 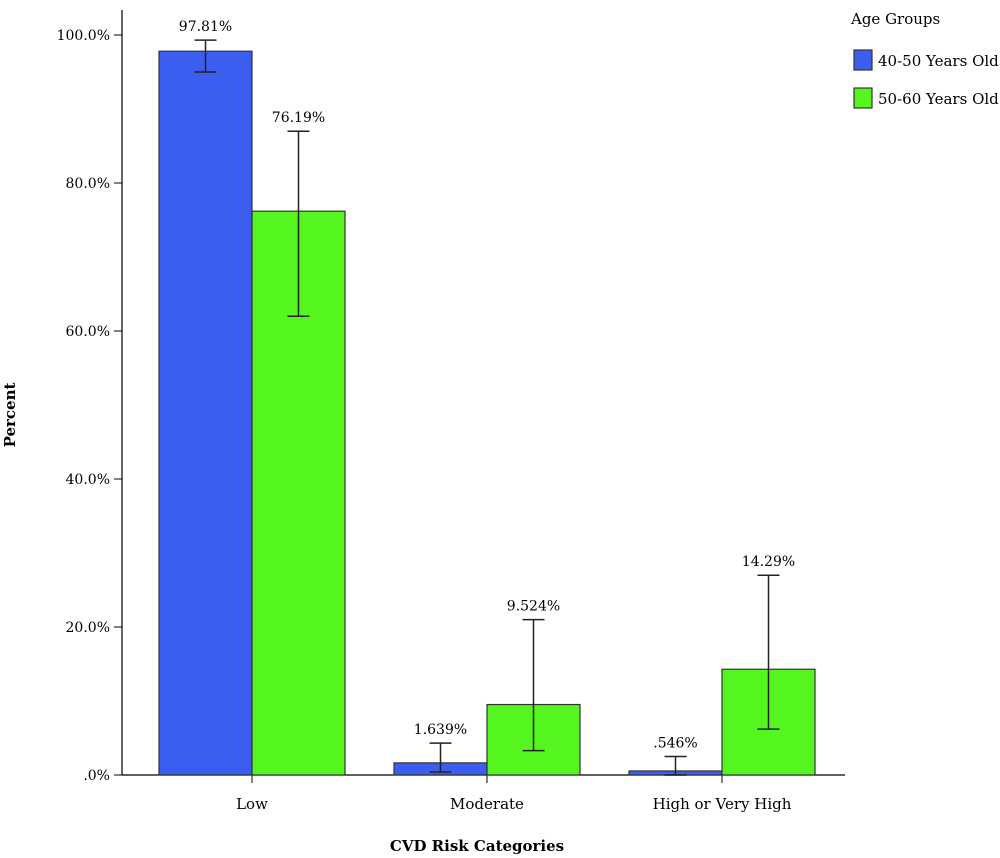 I want to click on legend-title: Age Groups, so click(x=895, y=19).